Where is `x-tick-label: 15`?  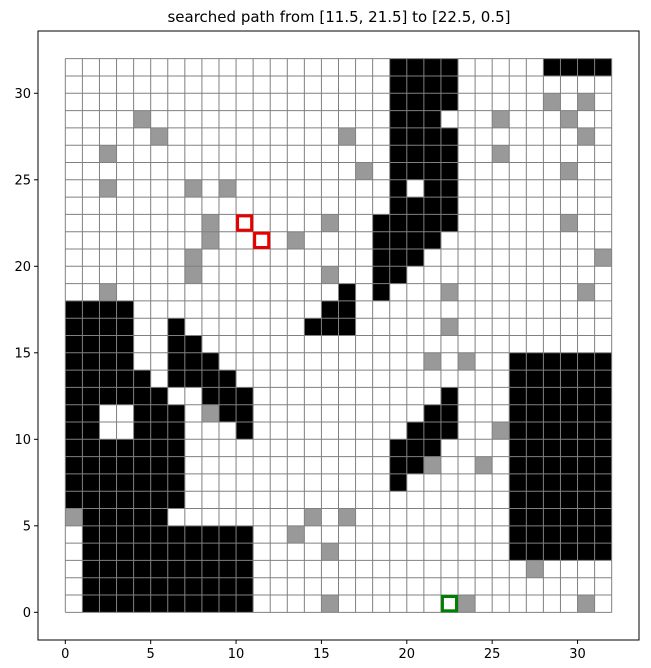
x-tick-label: 15 is located at coordinates (321, 654).